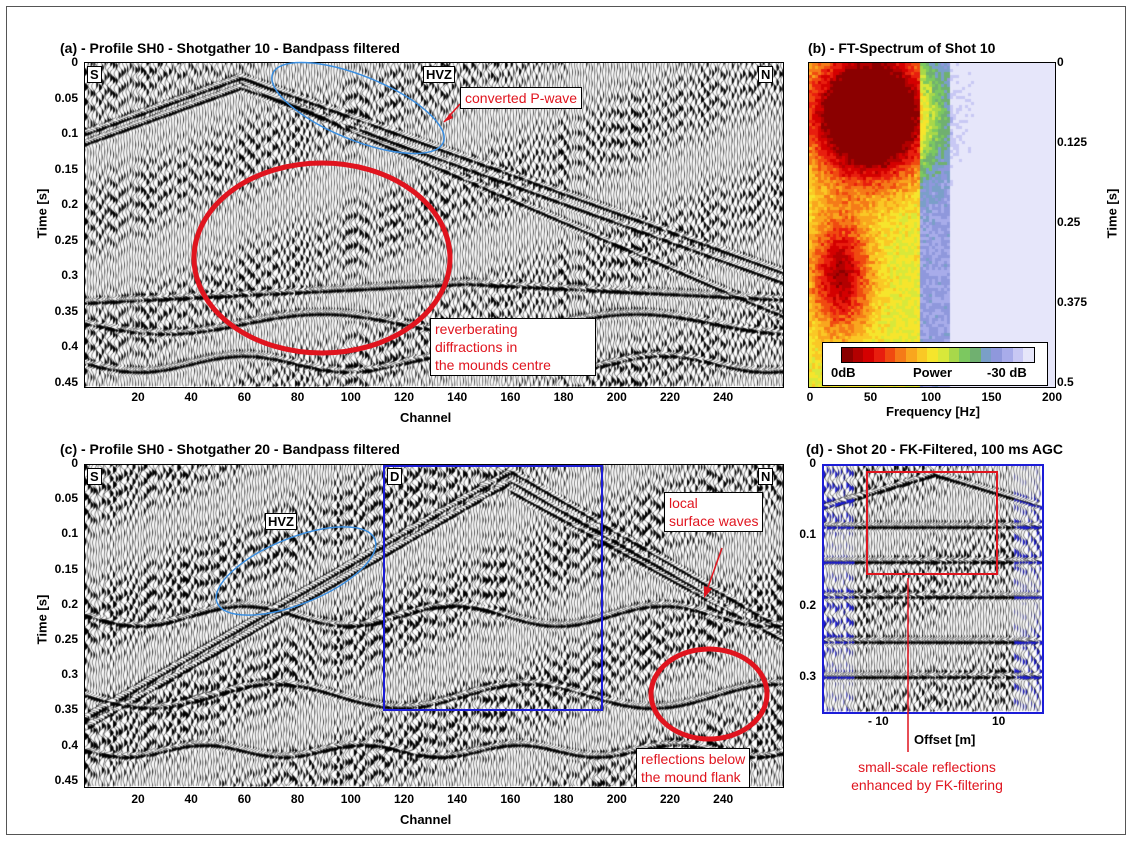  Describe the element at coordinates (404, 397) in the screenshot. I see `panel_a.x_ticks-tick-5: 120` at that location.